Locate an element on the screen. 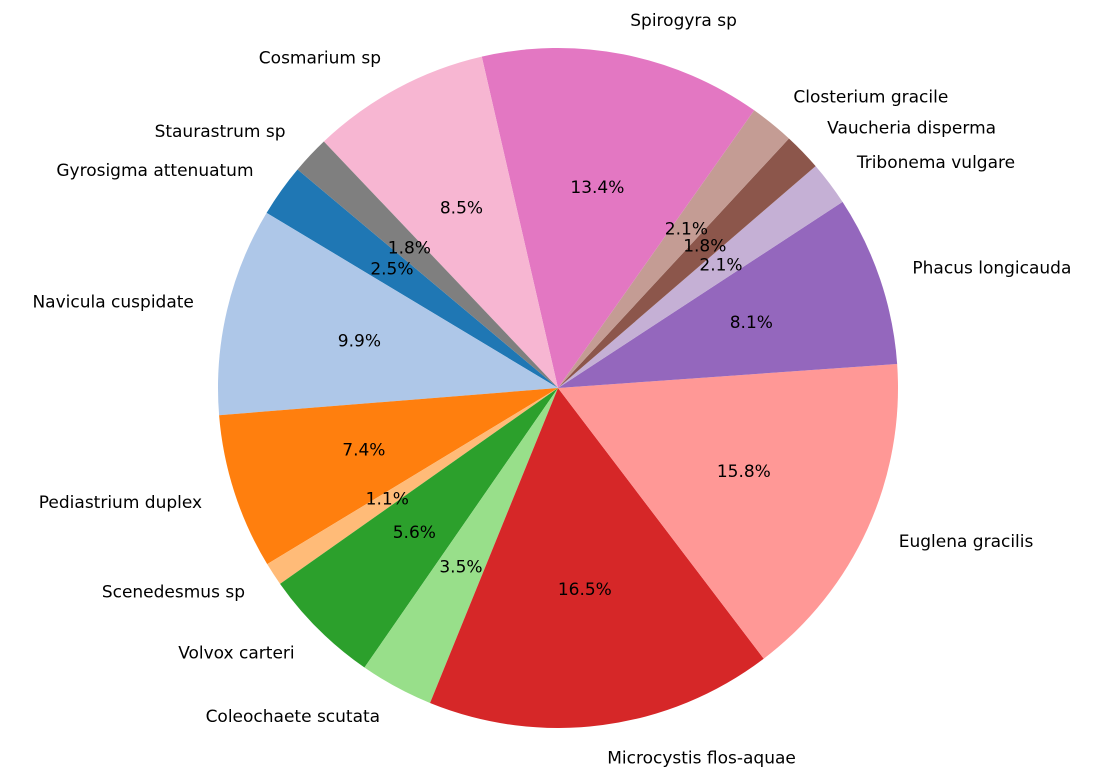 Image resolution: width=1095 pixels, height=772 pixels. pct-label: 13.4% is located at coordinates (597, 188).